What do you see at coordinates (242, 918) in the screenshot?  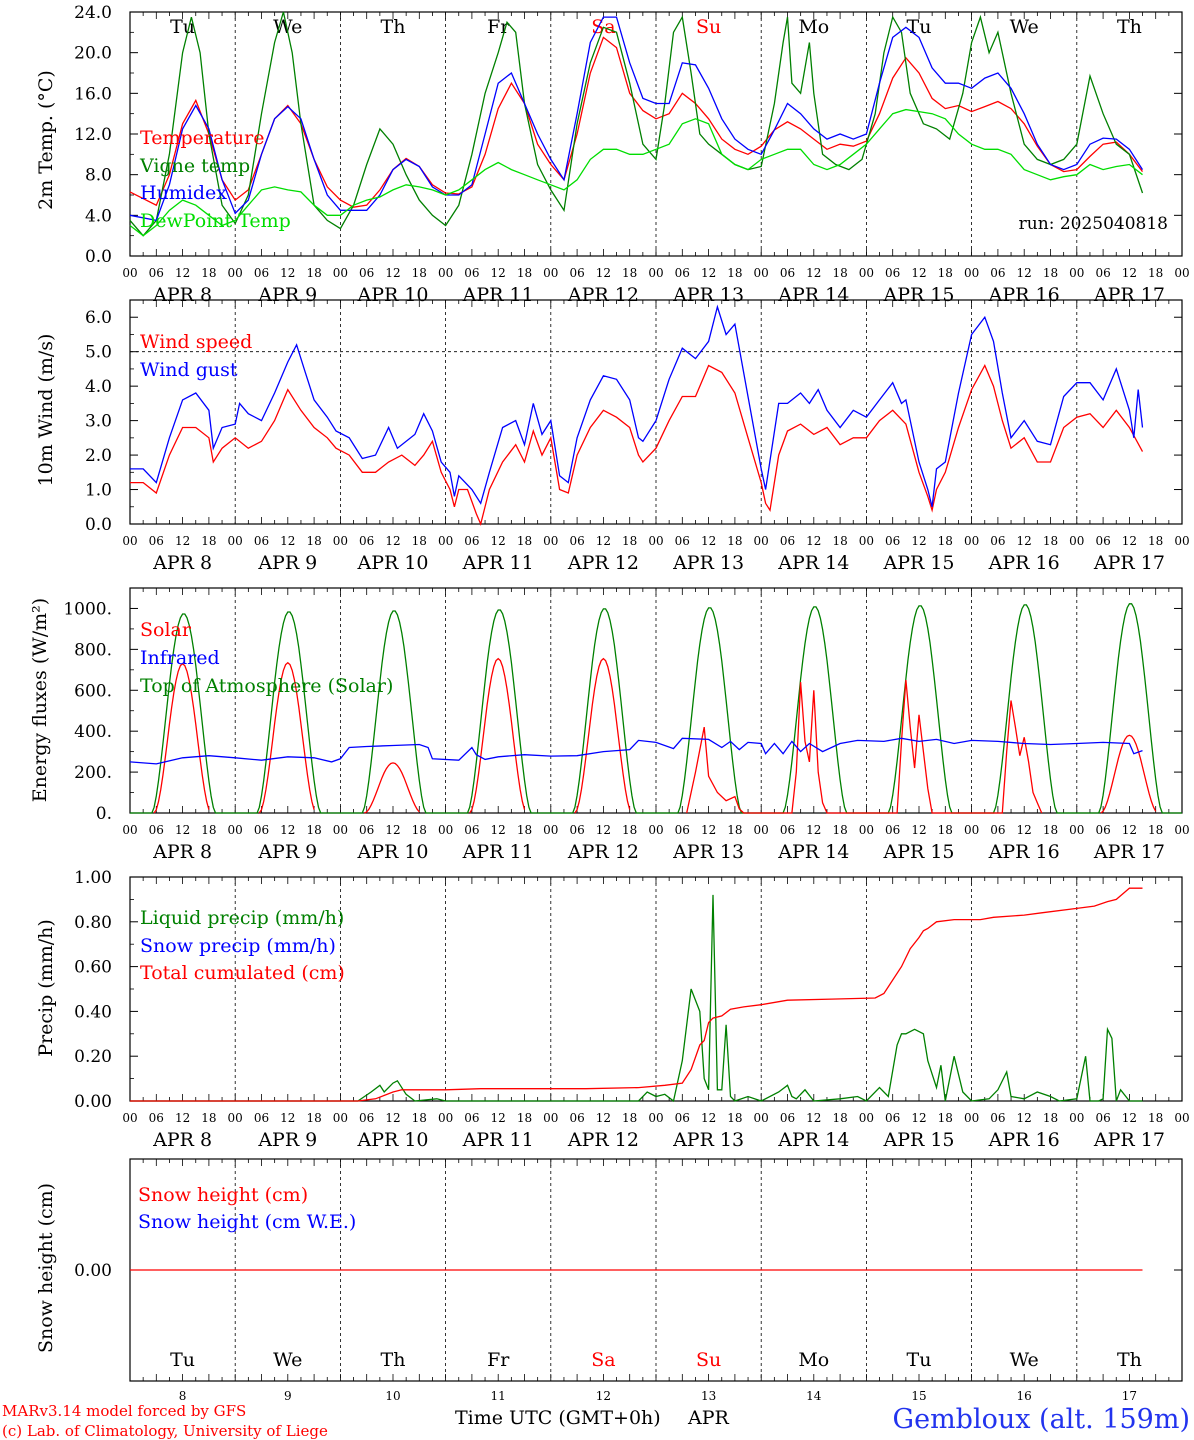 I see `precip-legend-1: Liquid precip (mm/h)` at bounding box center [242, 918].